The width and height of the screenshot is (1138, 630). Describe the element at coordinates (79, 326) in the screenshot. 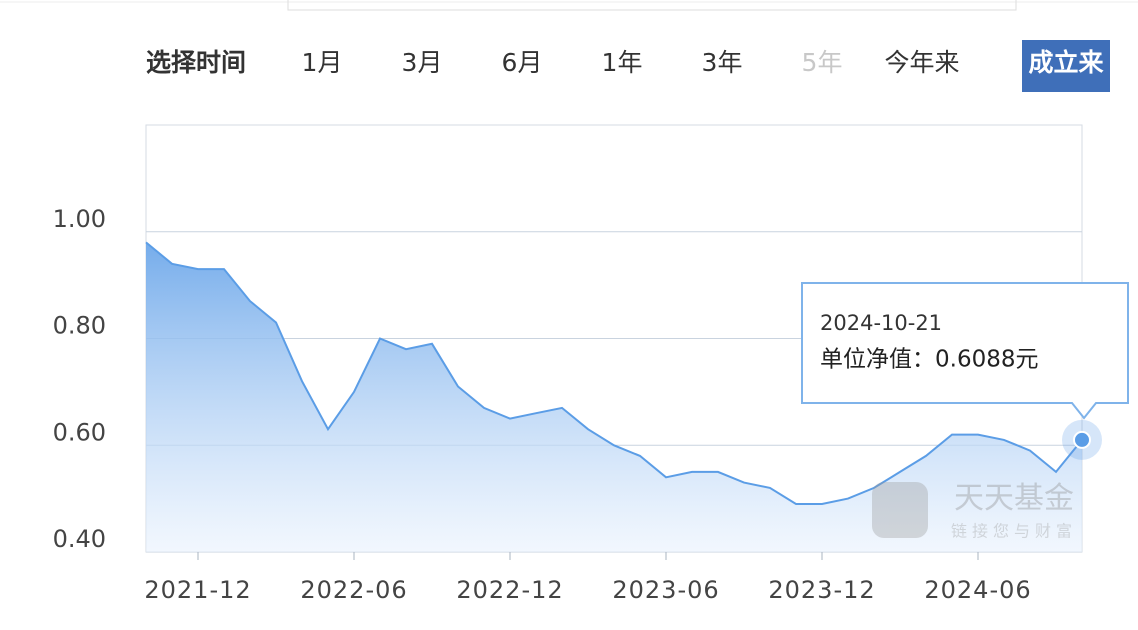

I see `y-tick-label: 0.80` at that location.